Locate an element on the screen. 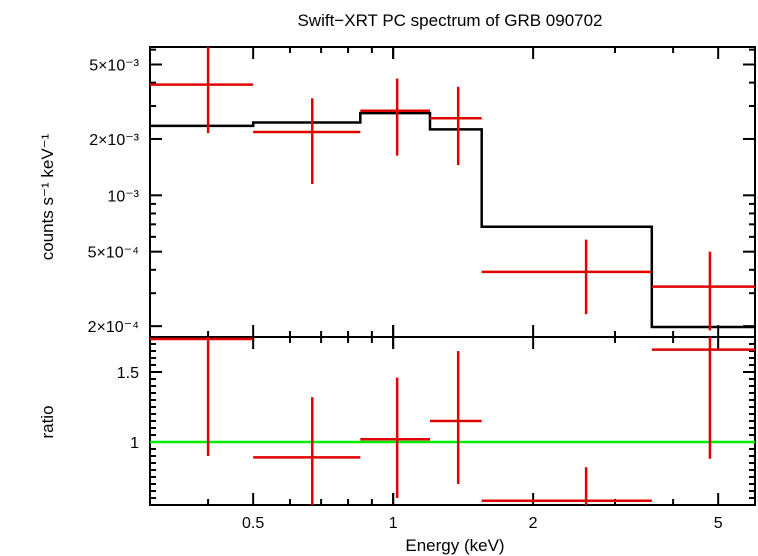  ratio-ylabel: ratio is located at coordinates (47, 421).